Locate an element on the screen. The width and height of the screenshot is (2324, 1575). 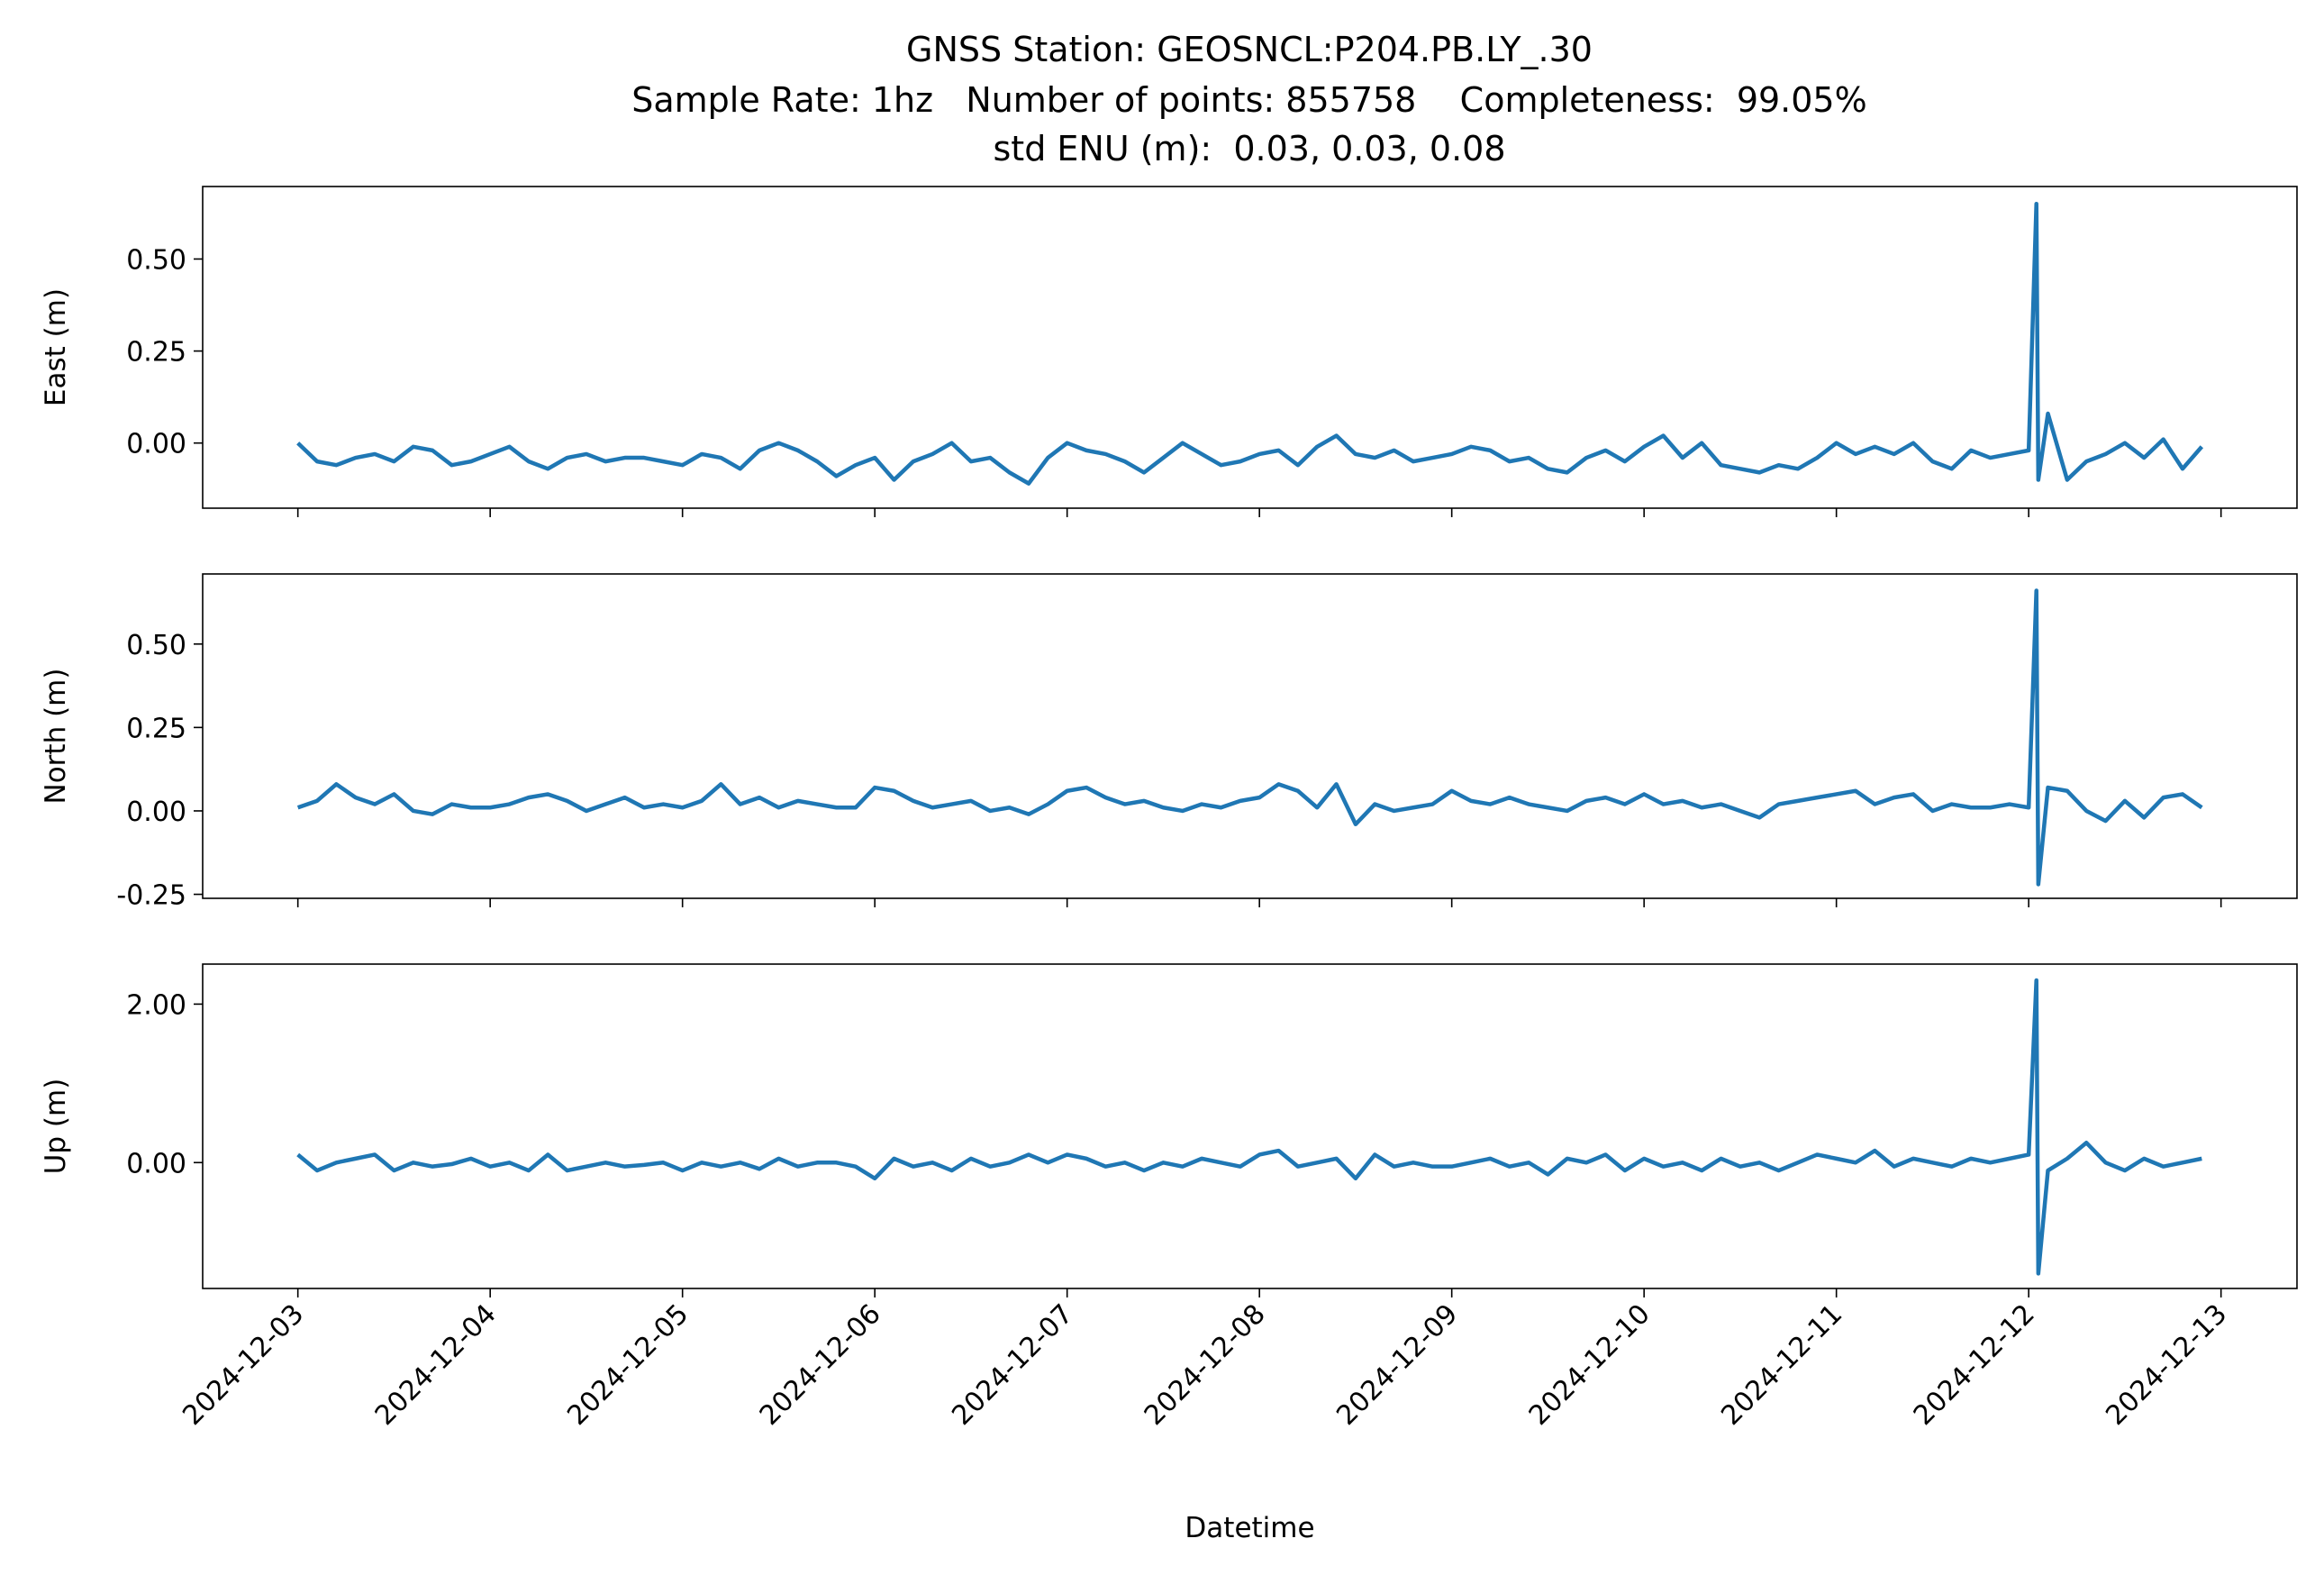
y-tick-label: 2.00 is located at coordinates (156, 1005).